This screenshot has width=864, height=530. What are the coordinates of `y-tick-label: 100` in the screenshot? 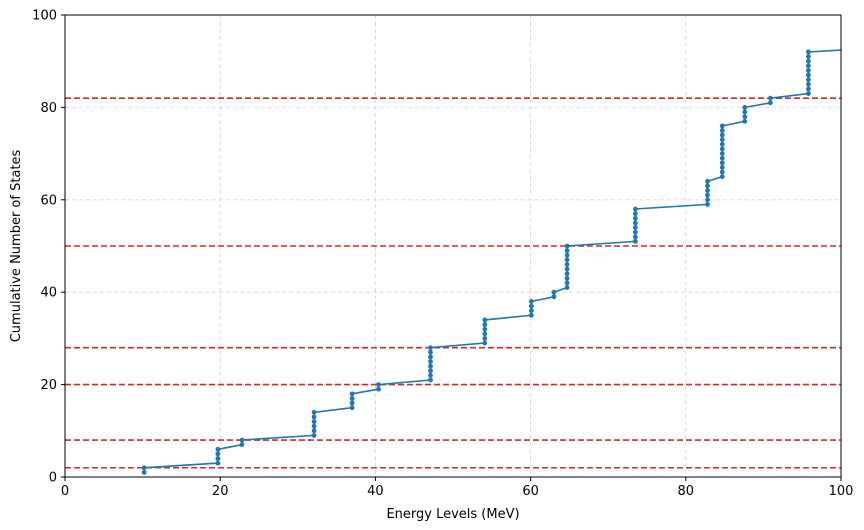 It's located at (44, 16).